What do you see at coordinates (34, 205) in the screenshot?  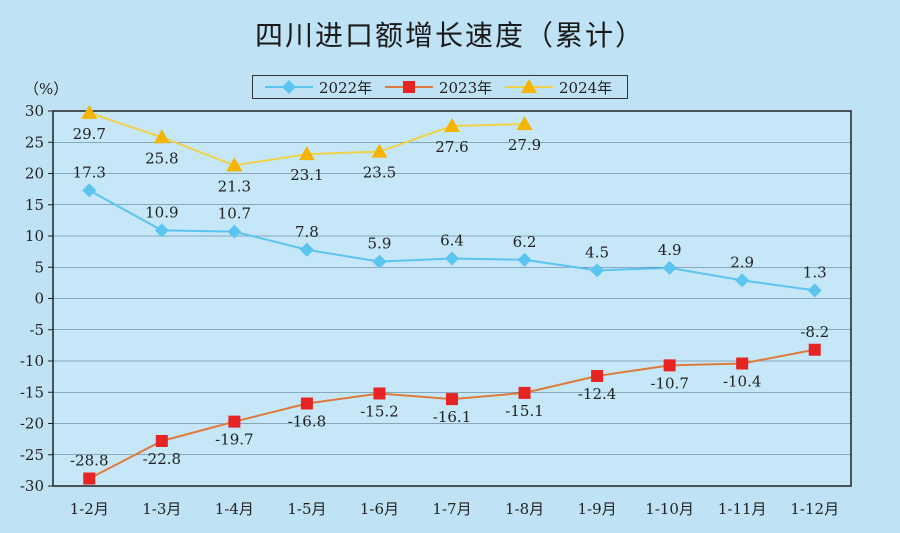 I see `y-tick-label: 15` at bounding box center [34, 205].